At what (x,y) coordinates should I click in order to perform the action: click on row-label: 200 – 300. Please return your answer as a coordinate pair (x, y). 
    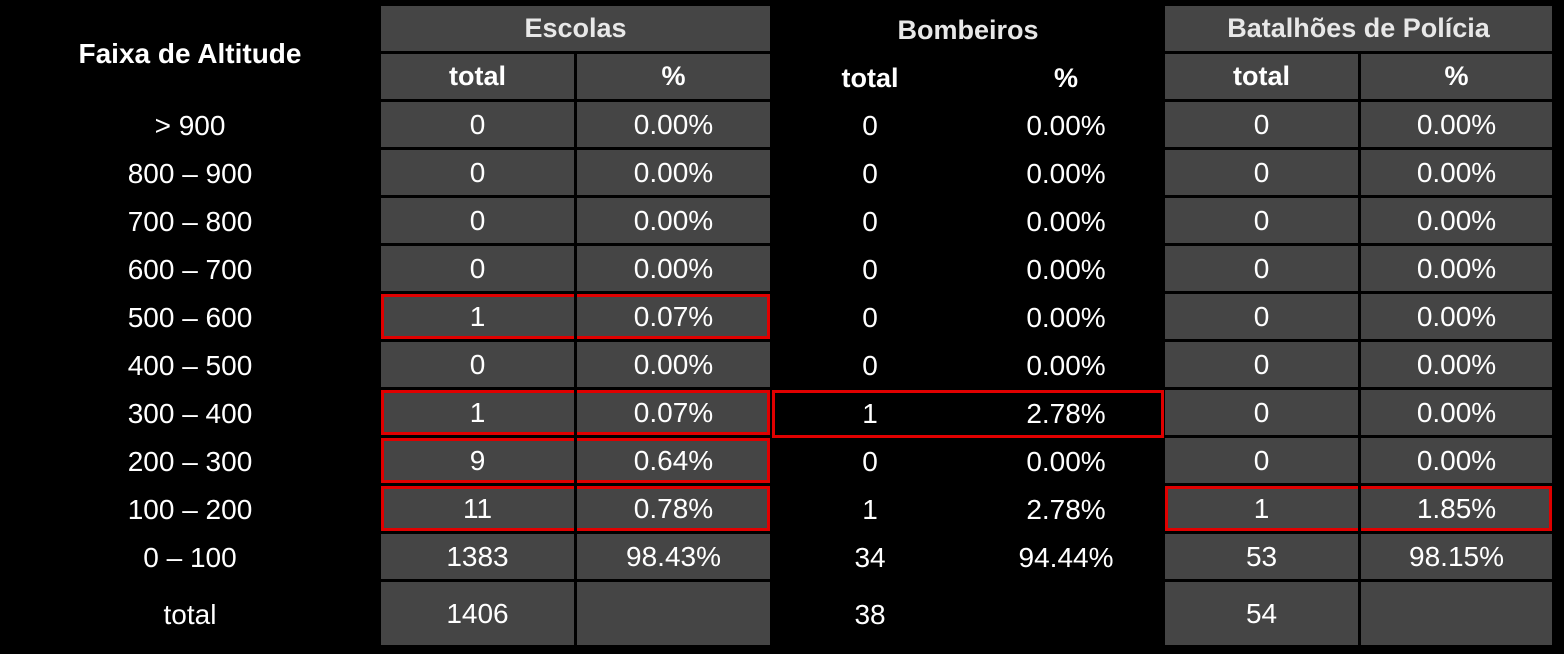
    Looking at the image, I should click on (190, 462).